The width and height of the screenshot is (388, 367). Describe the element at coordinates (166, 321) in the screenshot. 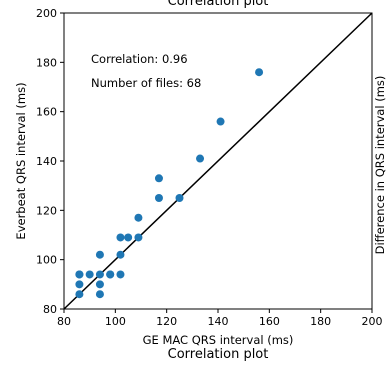

I see `x-tick-label: 120` at that location.